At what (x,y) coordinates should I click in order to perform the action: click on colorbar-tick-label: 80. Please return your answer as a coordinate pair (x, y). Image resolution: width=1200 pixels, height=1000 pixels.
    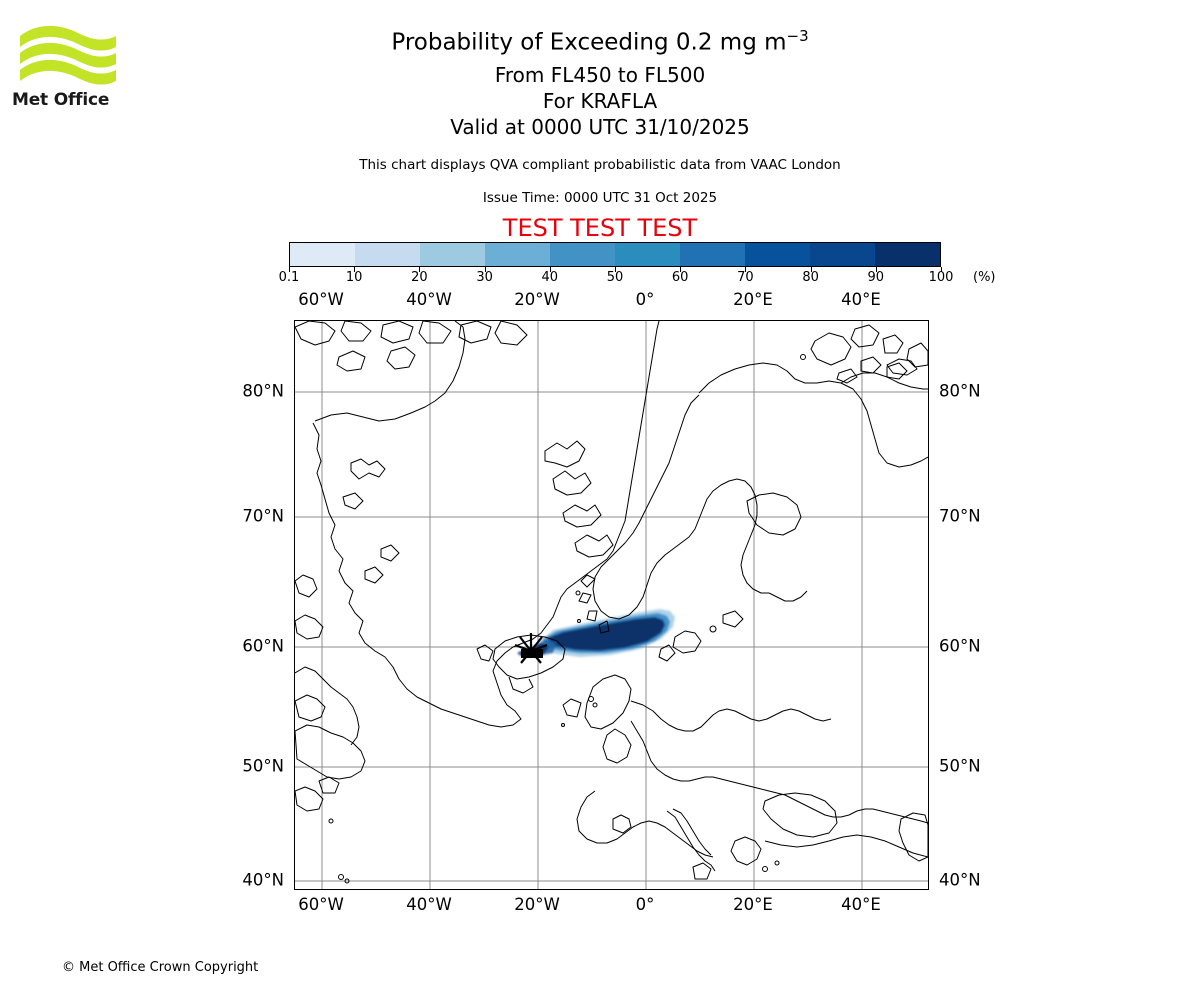
    Looking at the image, I should click on (810, 277).